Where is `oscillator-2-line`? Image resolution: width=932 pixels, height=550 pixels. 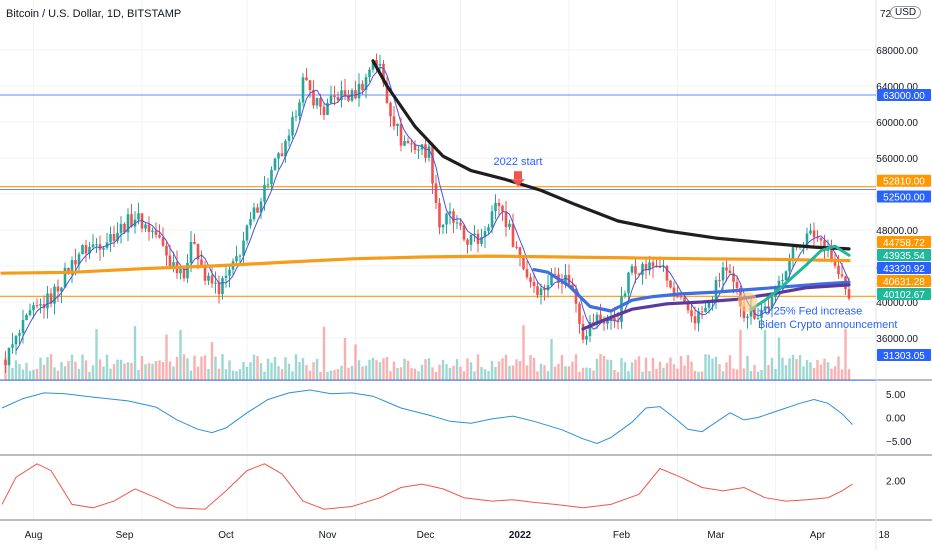
oscillator-2-line is located at coordinates (427, 486).